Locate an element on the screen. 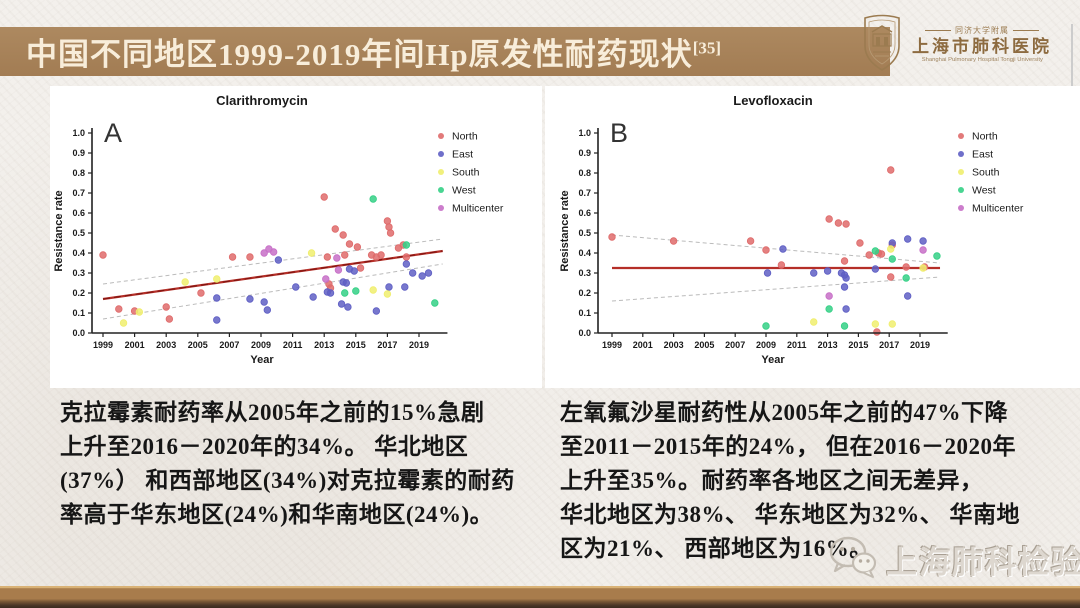  watermark-label: 上海肺科检验 is located at coordinates (983, 562).